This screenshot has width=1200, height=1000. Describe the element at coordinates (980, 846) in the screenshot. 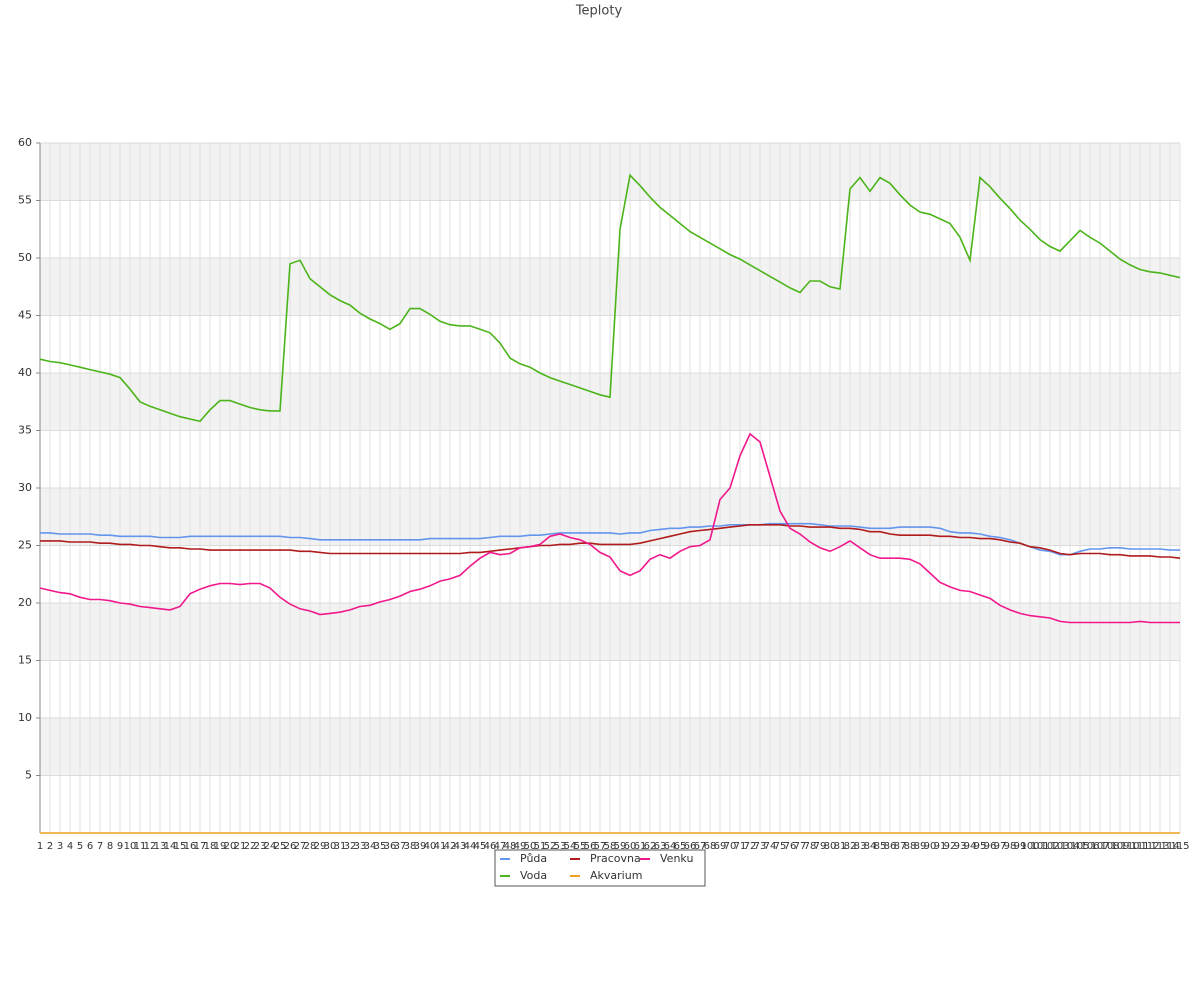

I see `x-tick-label: 95` at that location.